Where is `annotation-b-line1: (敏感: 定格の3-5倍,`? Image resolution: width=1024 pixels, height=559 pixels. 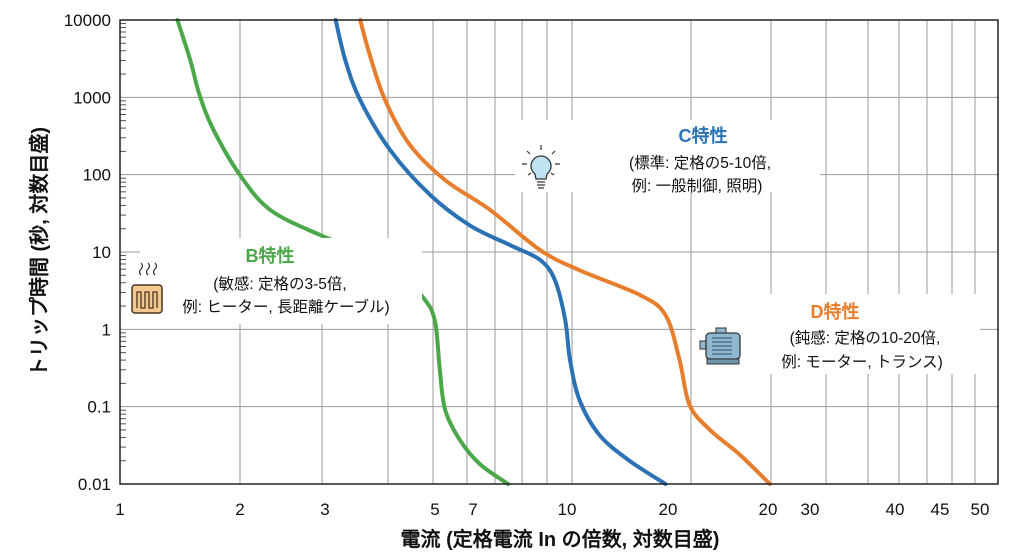 annotation-b-line1: (敏感: 定格の3-5倍, is located at coordinates (279, 284).